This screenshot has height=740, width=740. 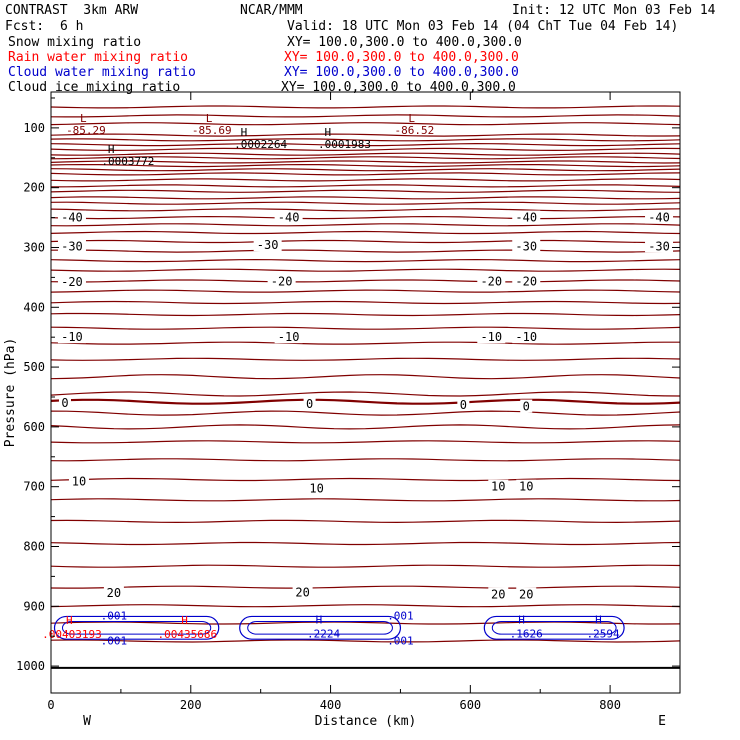 What do you see at coordinates (34, 487) in the screenshot?
I see `y-tick-label: 700` at bounding box center [34, 487].